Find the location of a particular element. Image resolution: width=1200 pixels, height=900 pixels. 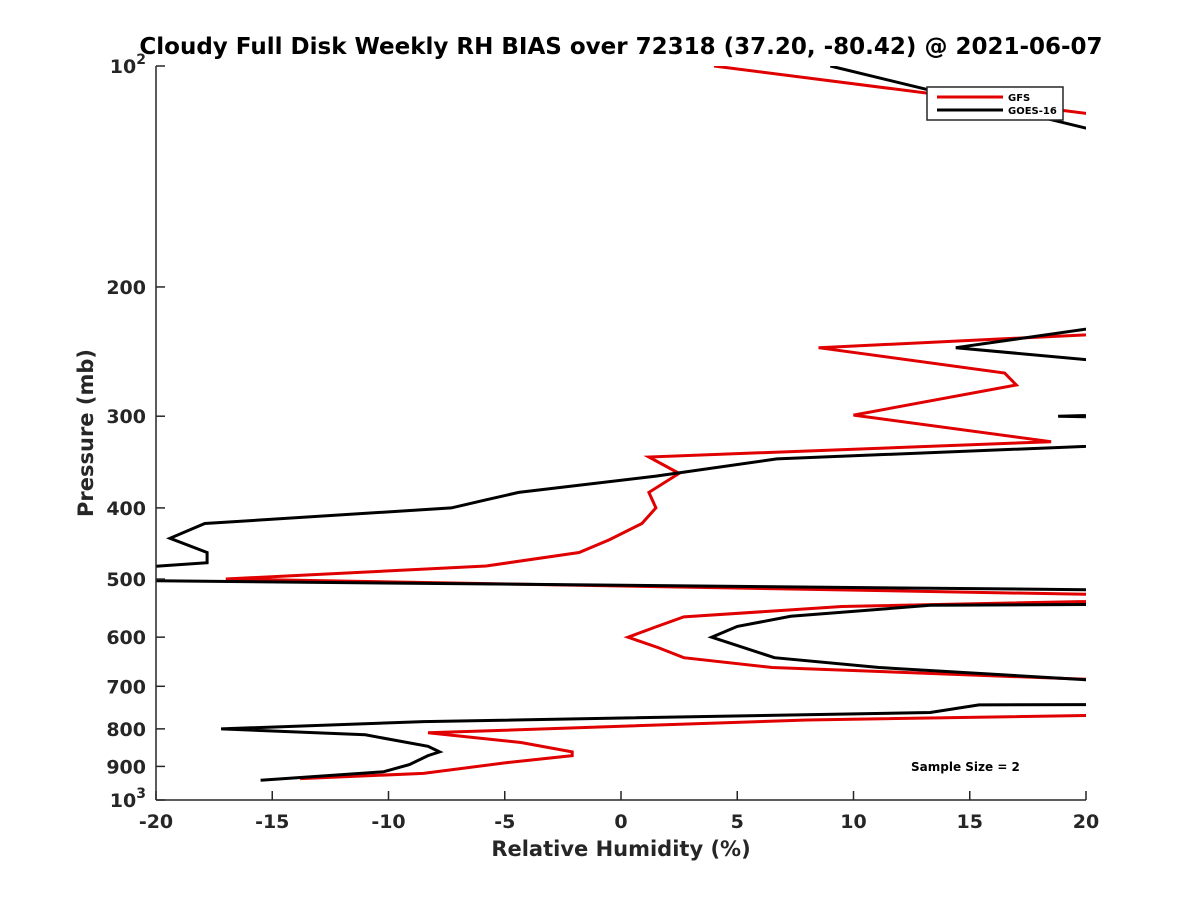

y-tick-label: 500 is located at coordinates (126, 580).